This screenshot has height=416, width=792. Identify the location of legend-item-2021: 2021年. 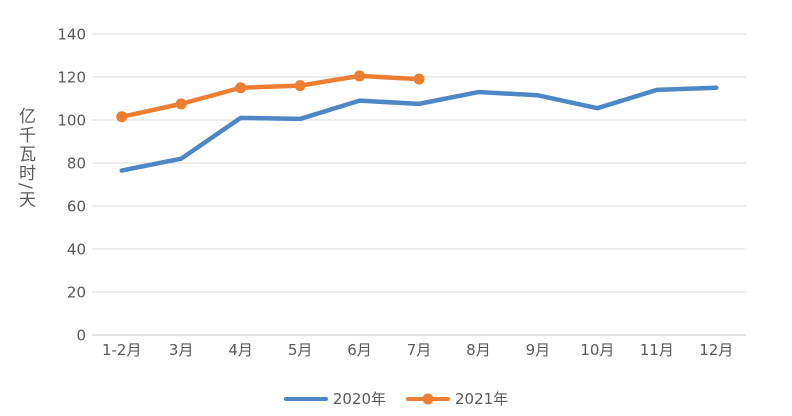
(457, 398).